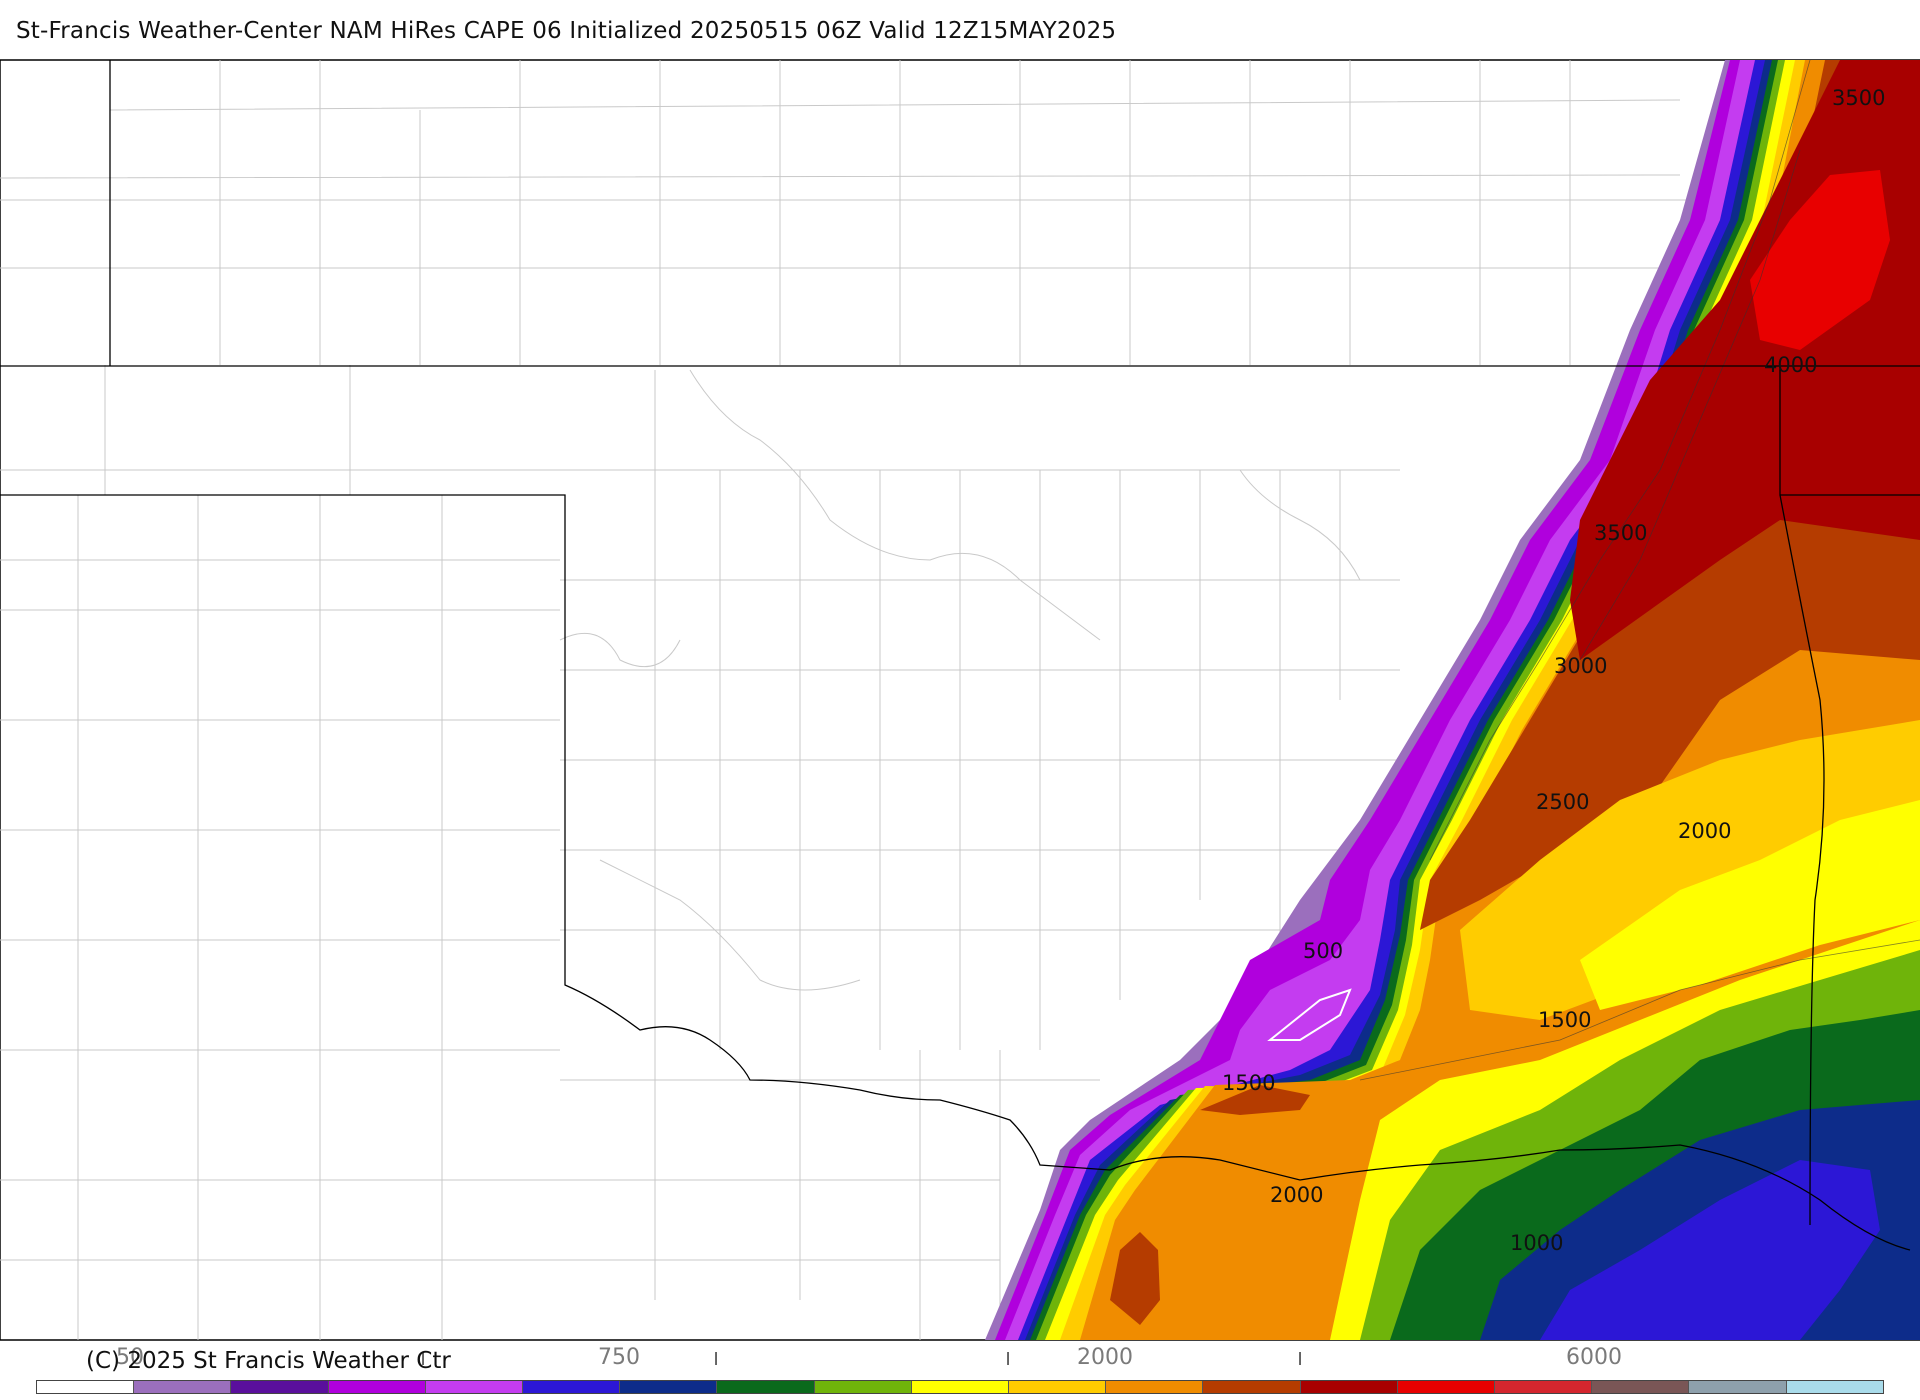 Image resolution: width=1920 pixels, height=1400 pixels. What do you see at coordinates (1562, 802) in the screenshot?
I see `contour-label: 2500` at bounding box center [1562, 802].